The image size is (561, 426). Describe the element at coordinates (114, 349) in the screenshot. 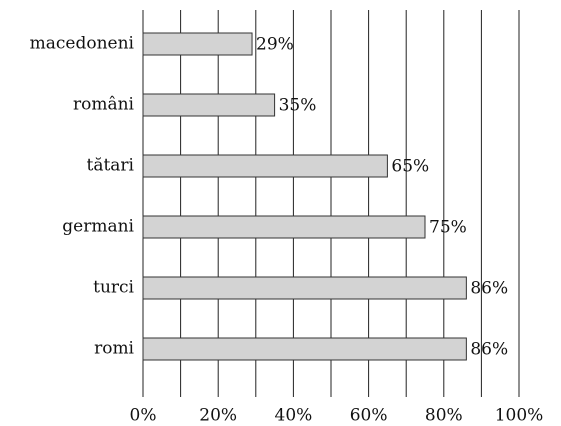

I see `y-tick-label: romi` at that location.